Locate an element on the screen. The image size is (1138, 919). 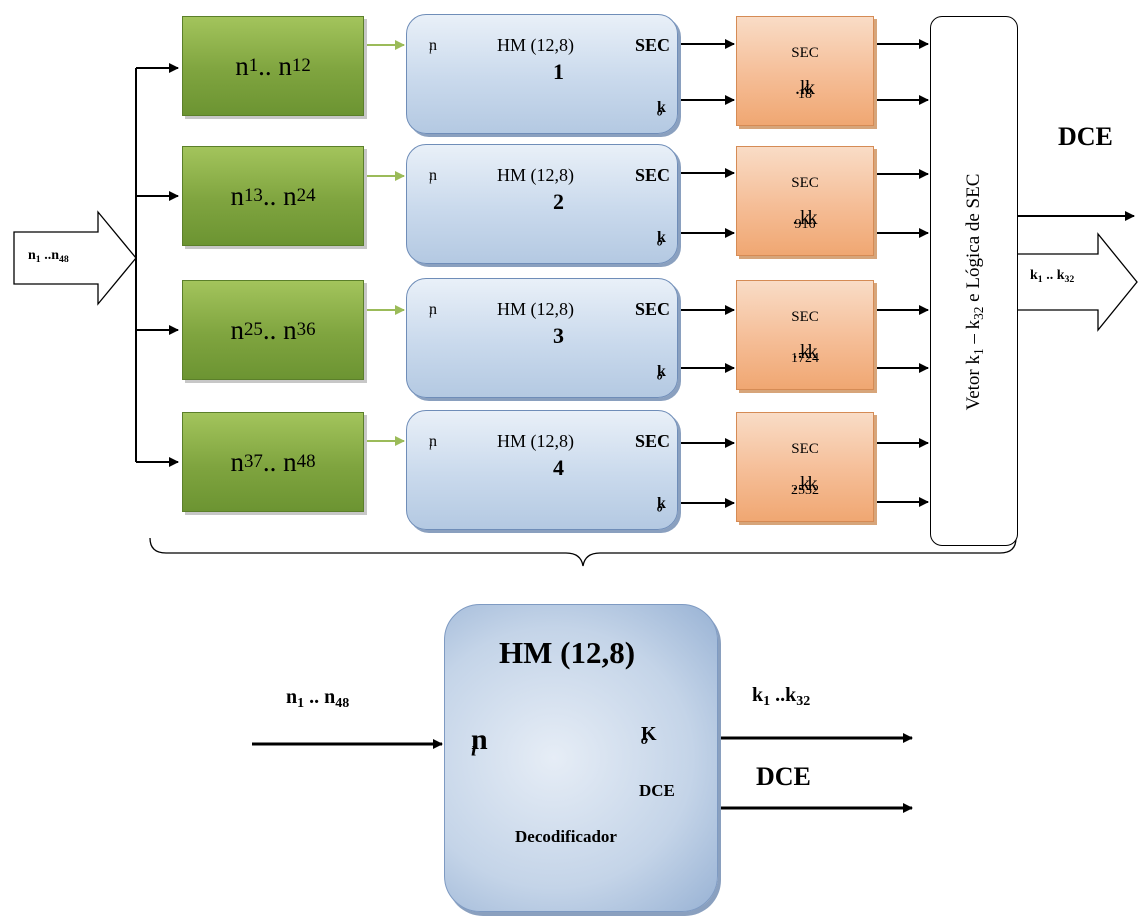
input-group-4: n 37 .. n 48 is located at coordinates (273, 462).